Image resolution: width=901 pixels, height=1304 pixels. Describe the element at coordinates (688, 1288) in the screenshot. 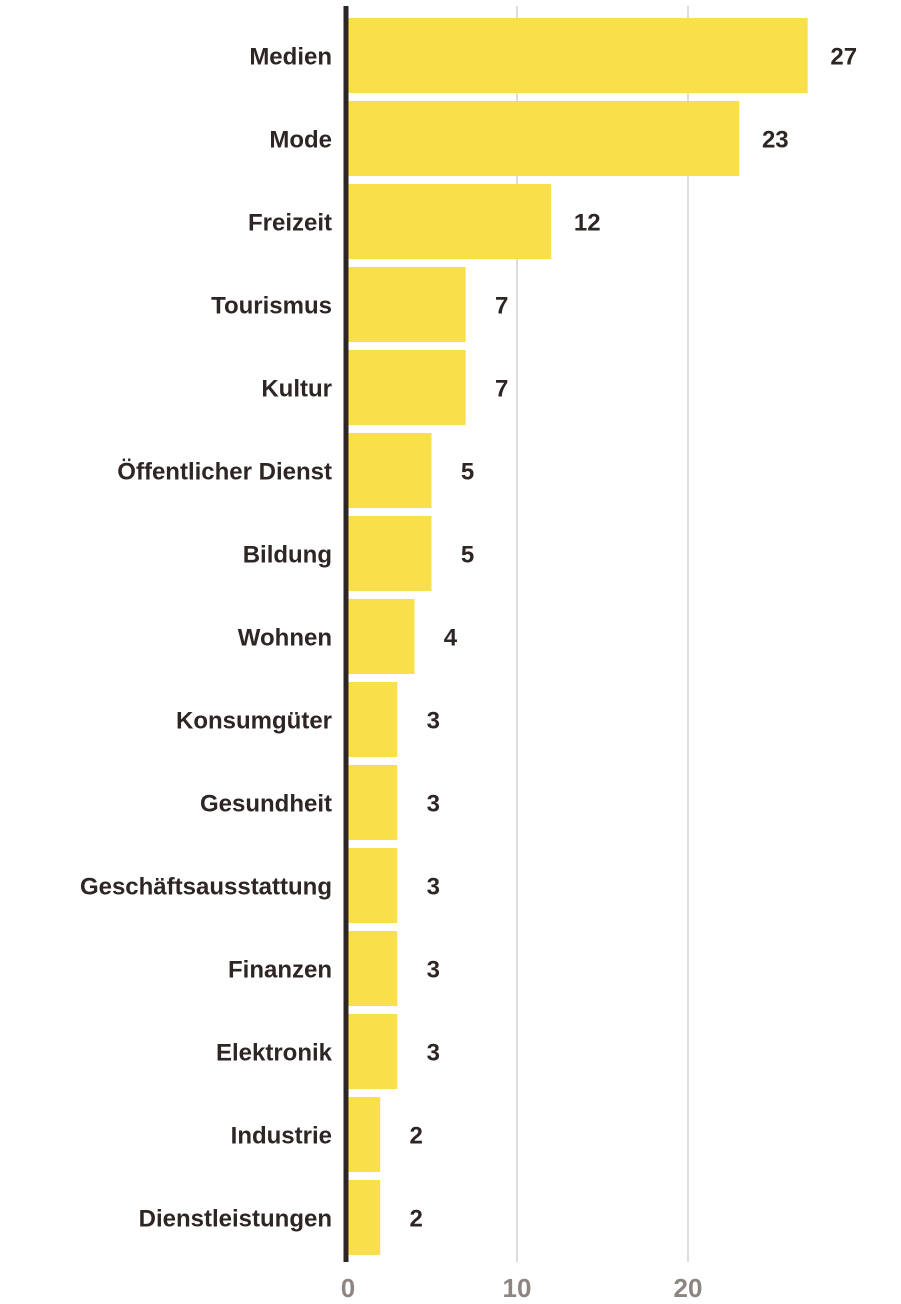

I see `x-tick-label: 20` at that location.